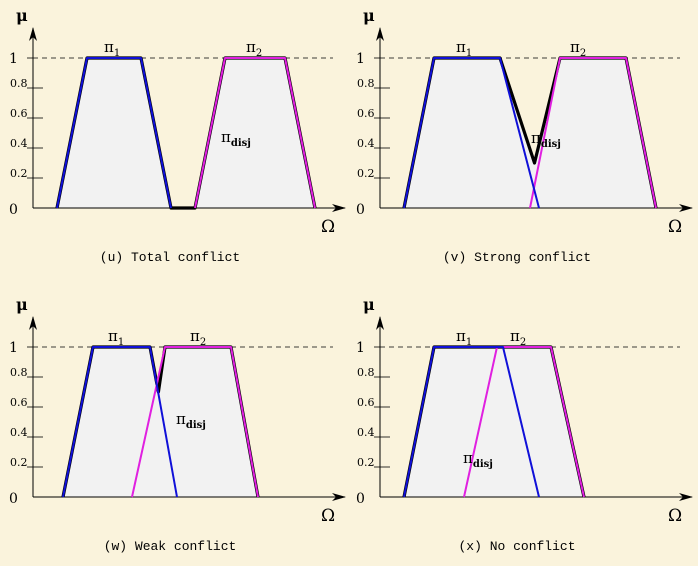  Describe the element at coordinates (516, 546) in the screenshot. I see `panel-caption: (x) No conflict` at that location.